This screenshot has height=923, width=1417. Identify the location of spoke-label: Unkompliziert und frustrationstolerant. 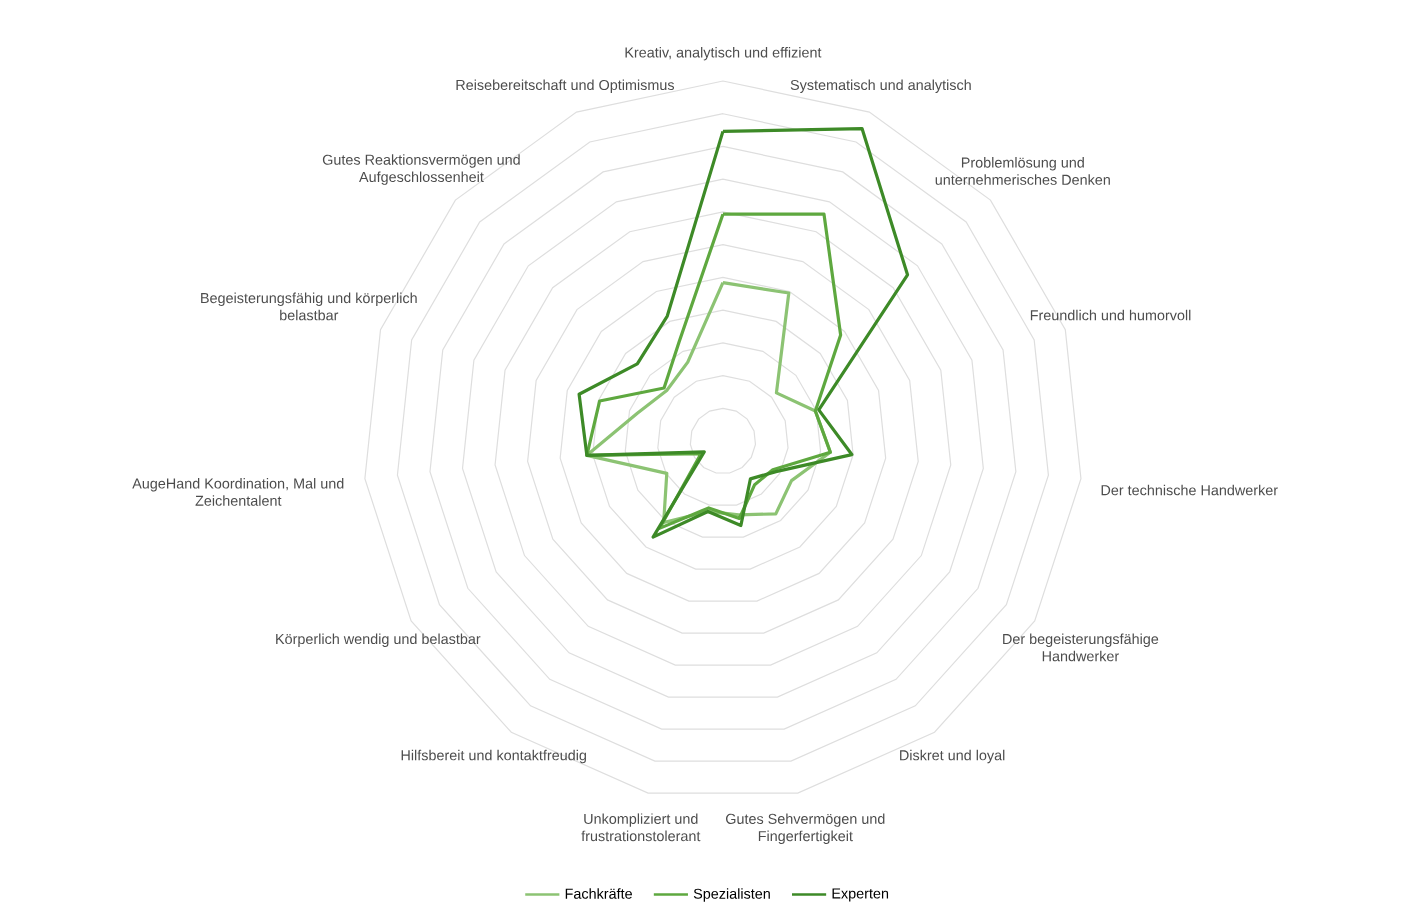
(641, 827).